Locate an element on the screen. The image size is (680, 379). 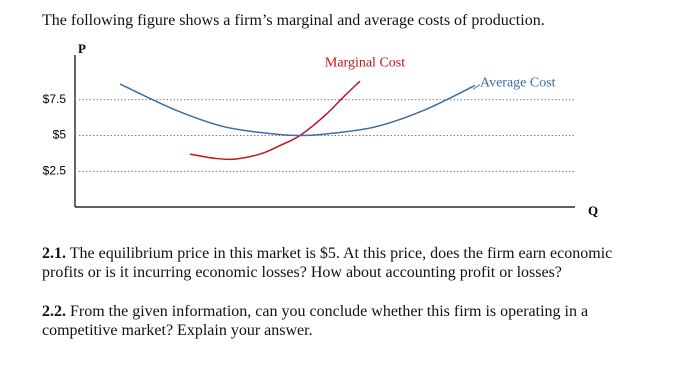
x-axis-label: Q is located at coordinates (593, 210).